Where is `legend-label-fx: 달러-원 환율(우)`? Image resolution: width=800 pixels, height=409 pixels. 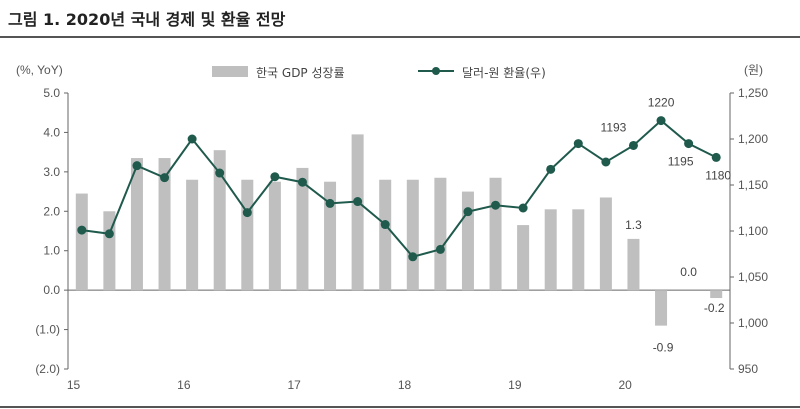 legend-label-fx: 달러-원 환율(우) is located at coordinates (504, 73).